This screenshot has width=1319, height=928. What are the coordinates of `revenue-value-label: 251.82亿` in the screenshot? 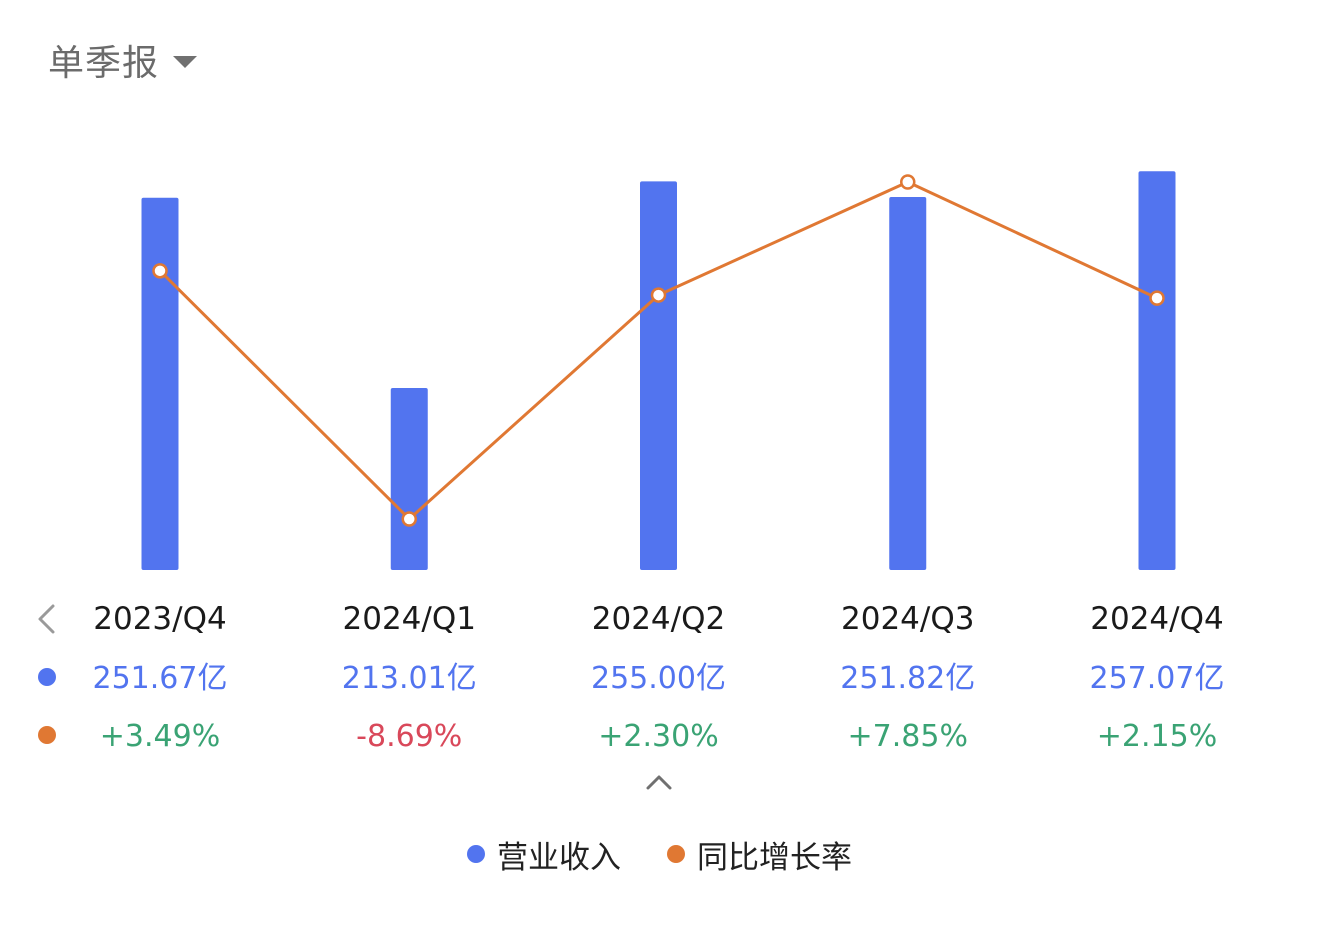 It's located at (907, 678).